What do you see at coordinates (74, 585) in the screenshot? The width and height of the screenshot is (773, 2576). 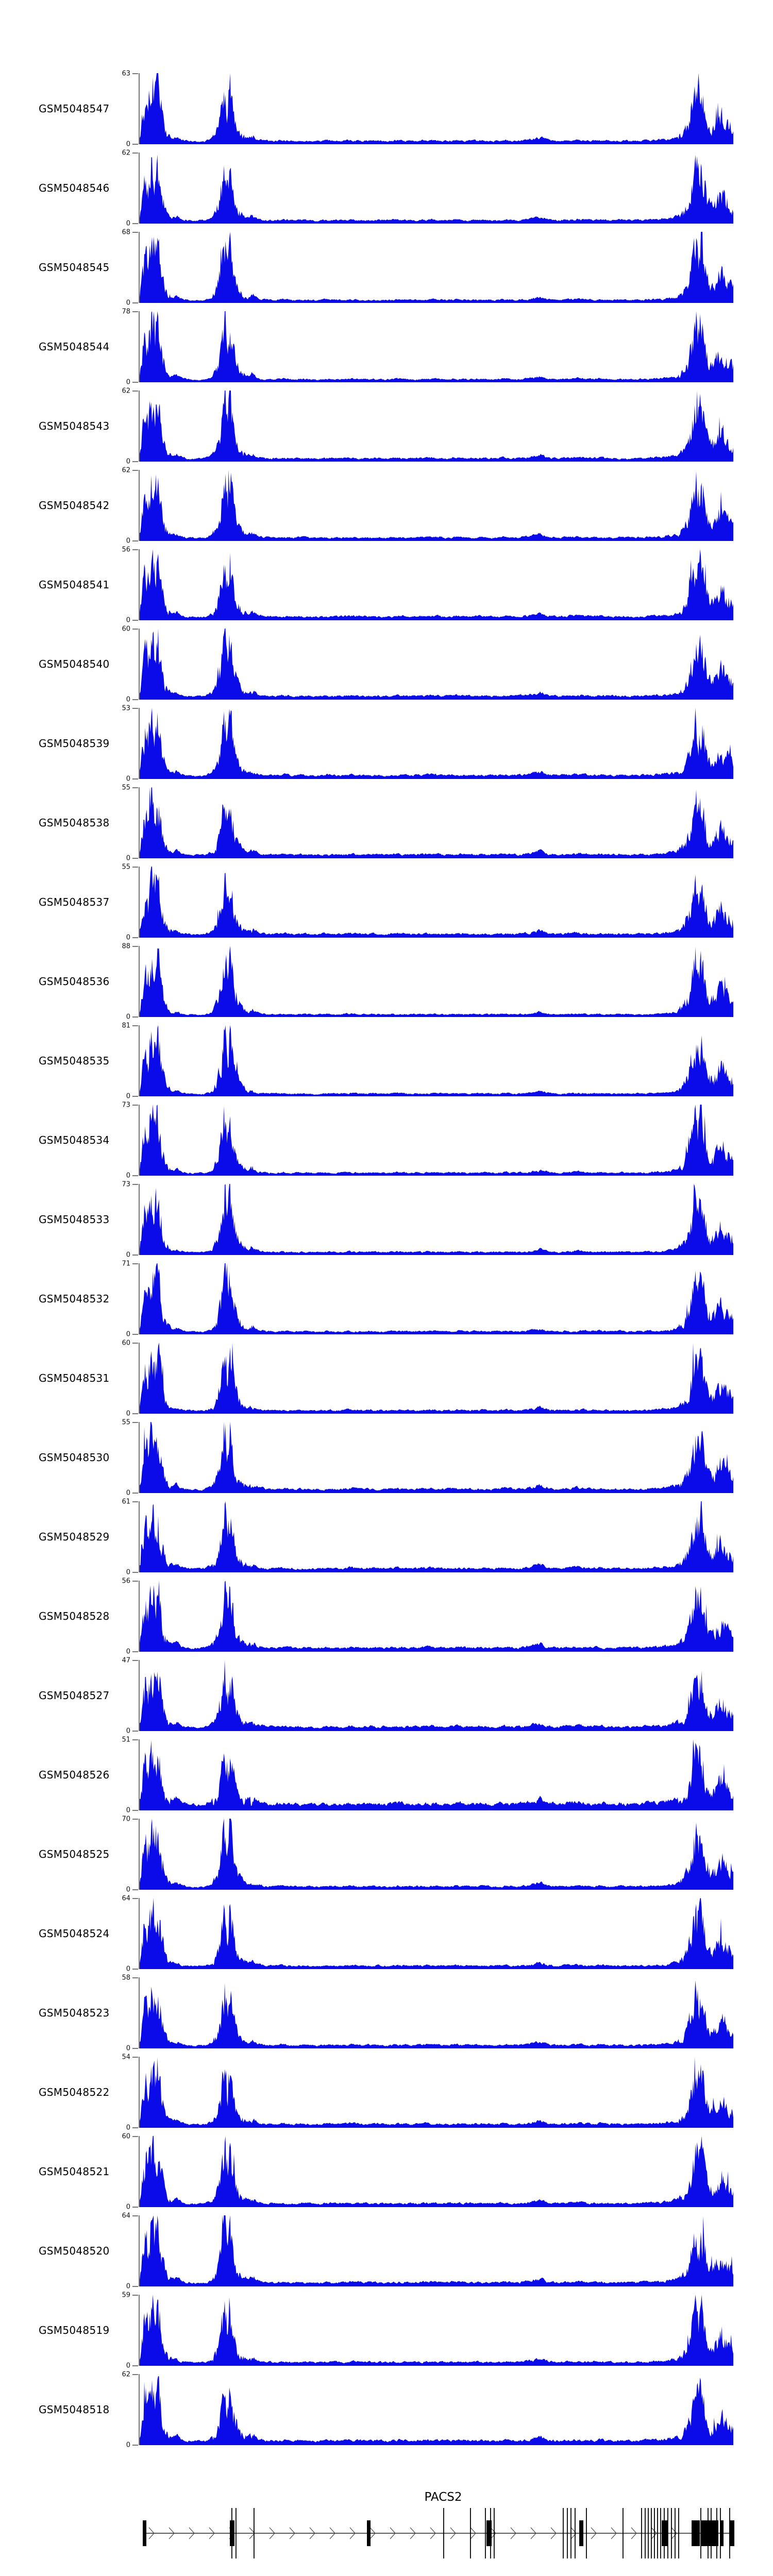 I see `track-label: GSM5048541` at bounding box center [74, 585].